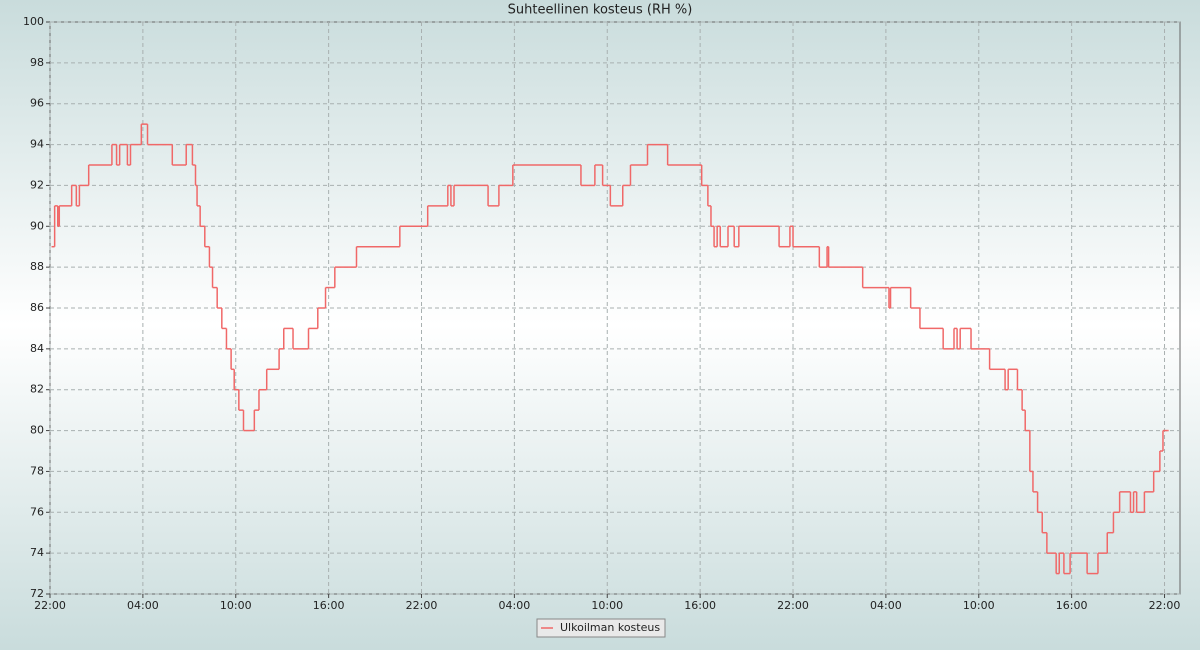 The height and width of the screenshot is (650, 1200). Describe the element at coordinates (37, 144) in the screenshot. I see `y-tick-label: 94` at that location.